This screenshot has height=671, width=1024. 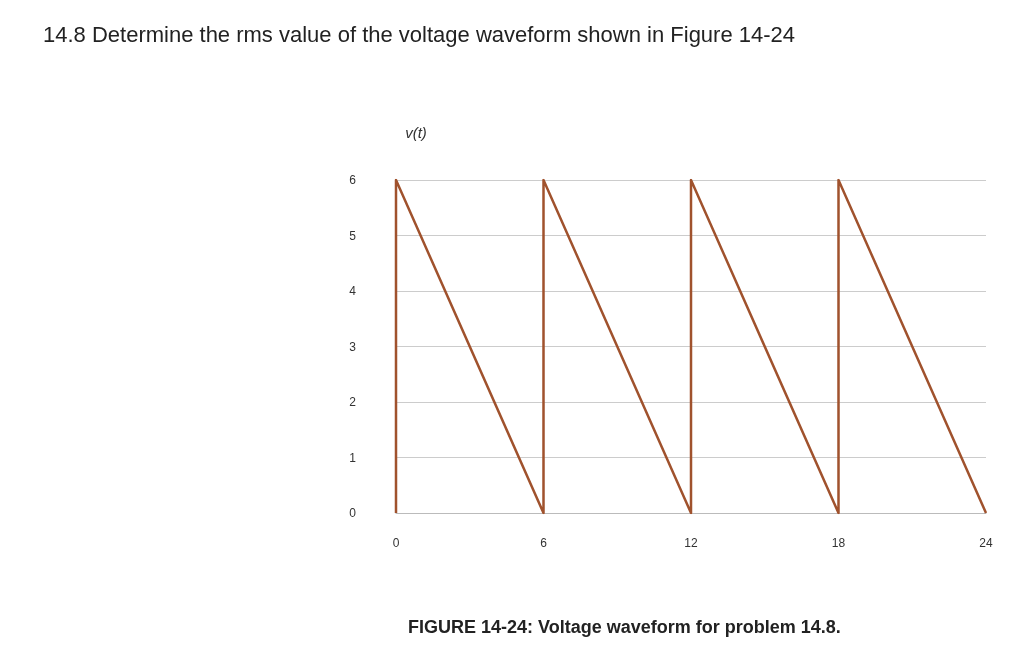 I want to click on y-tick-label: 4, so click(x=353, y=291).